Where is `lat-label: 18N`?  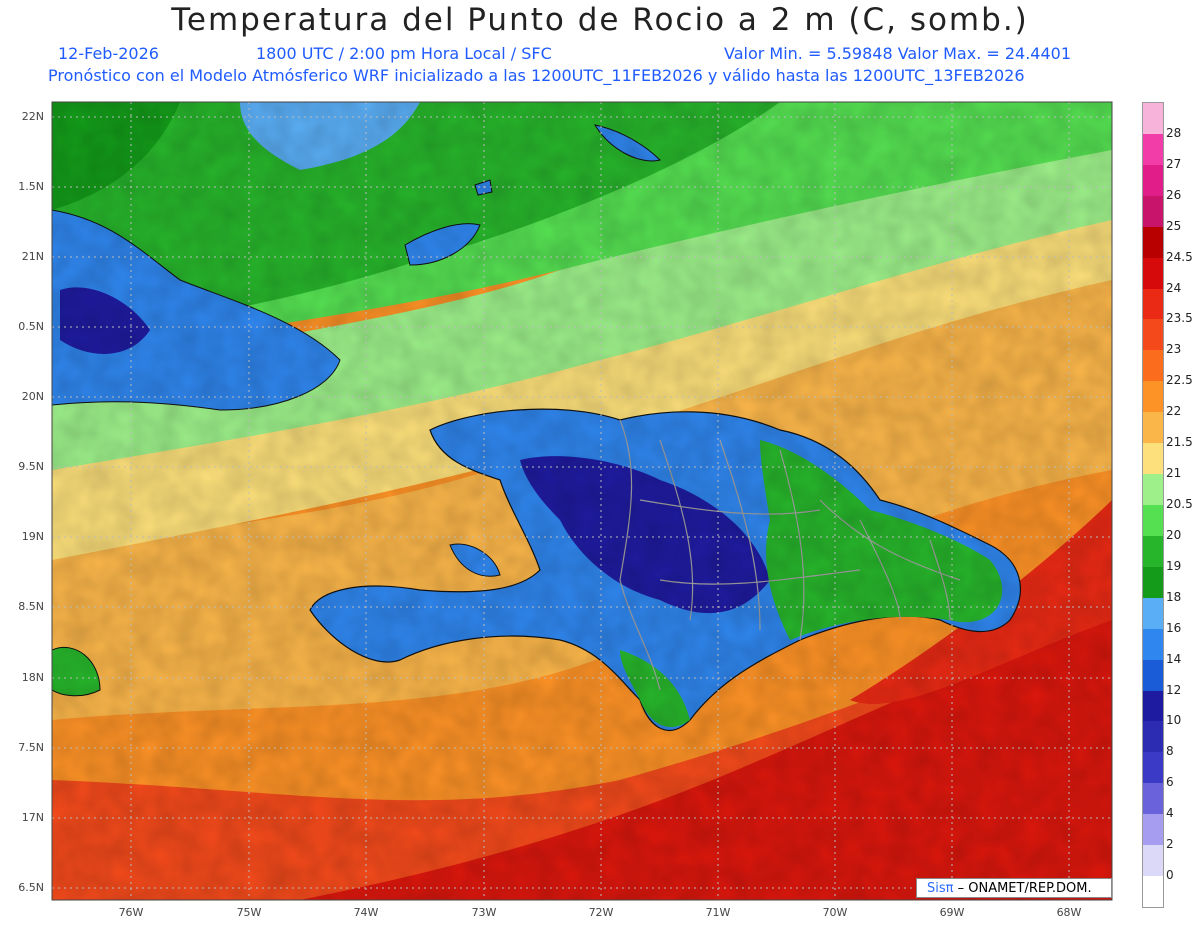
lat-label: 18N is located at coordinates (32, 677).